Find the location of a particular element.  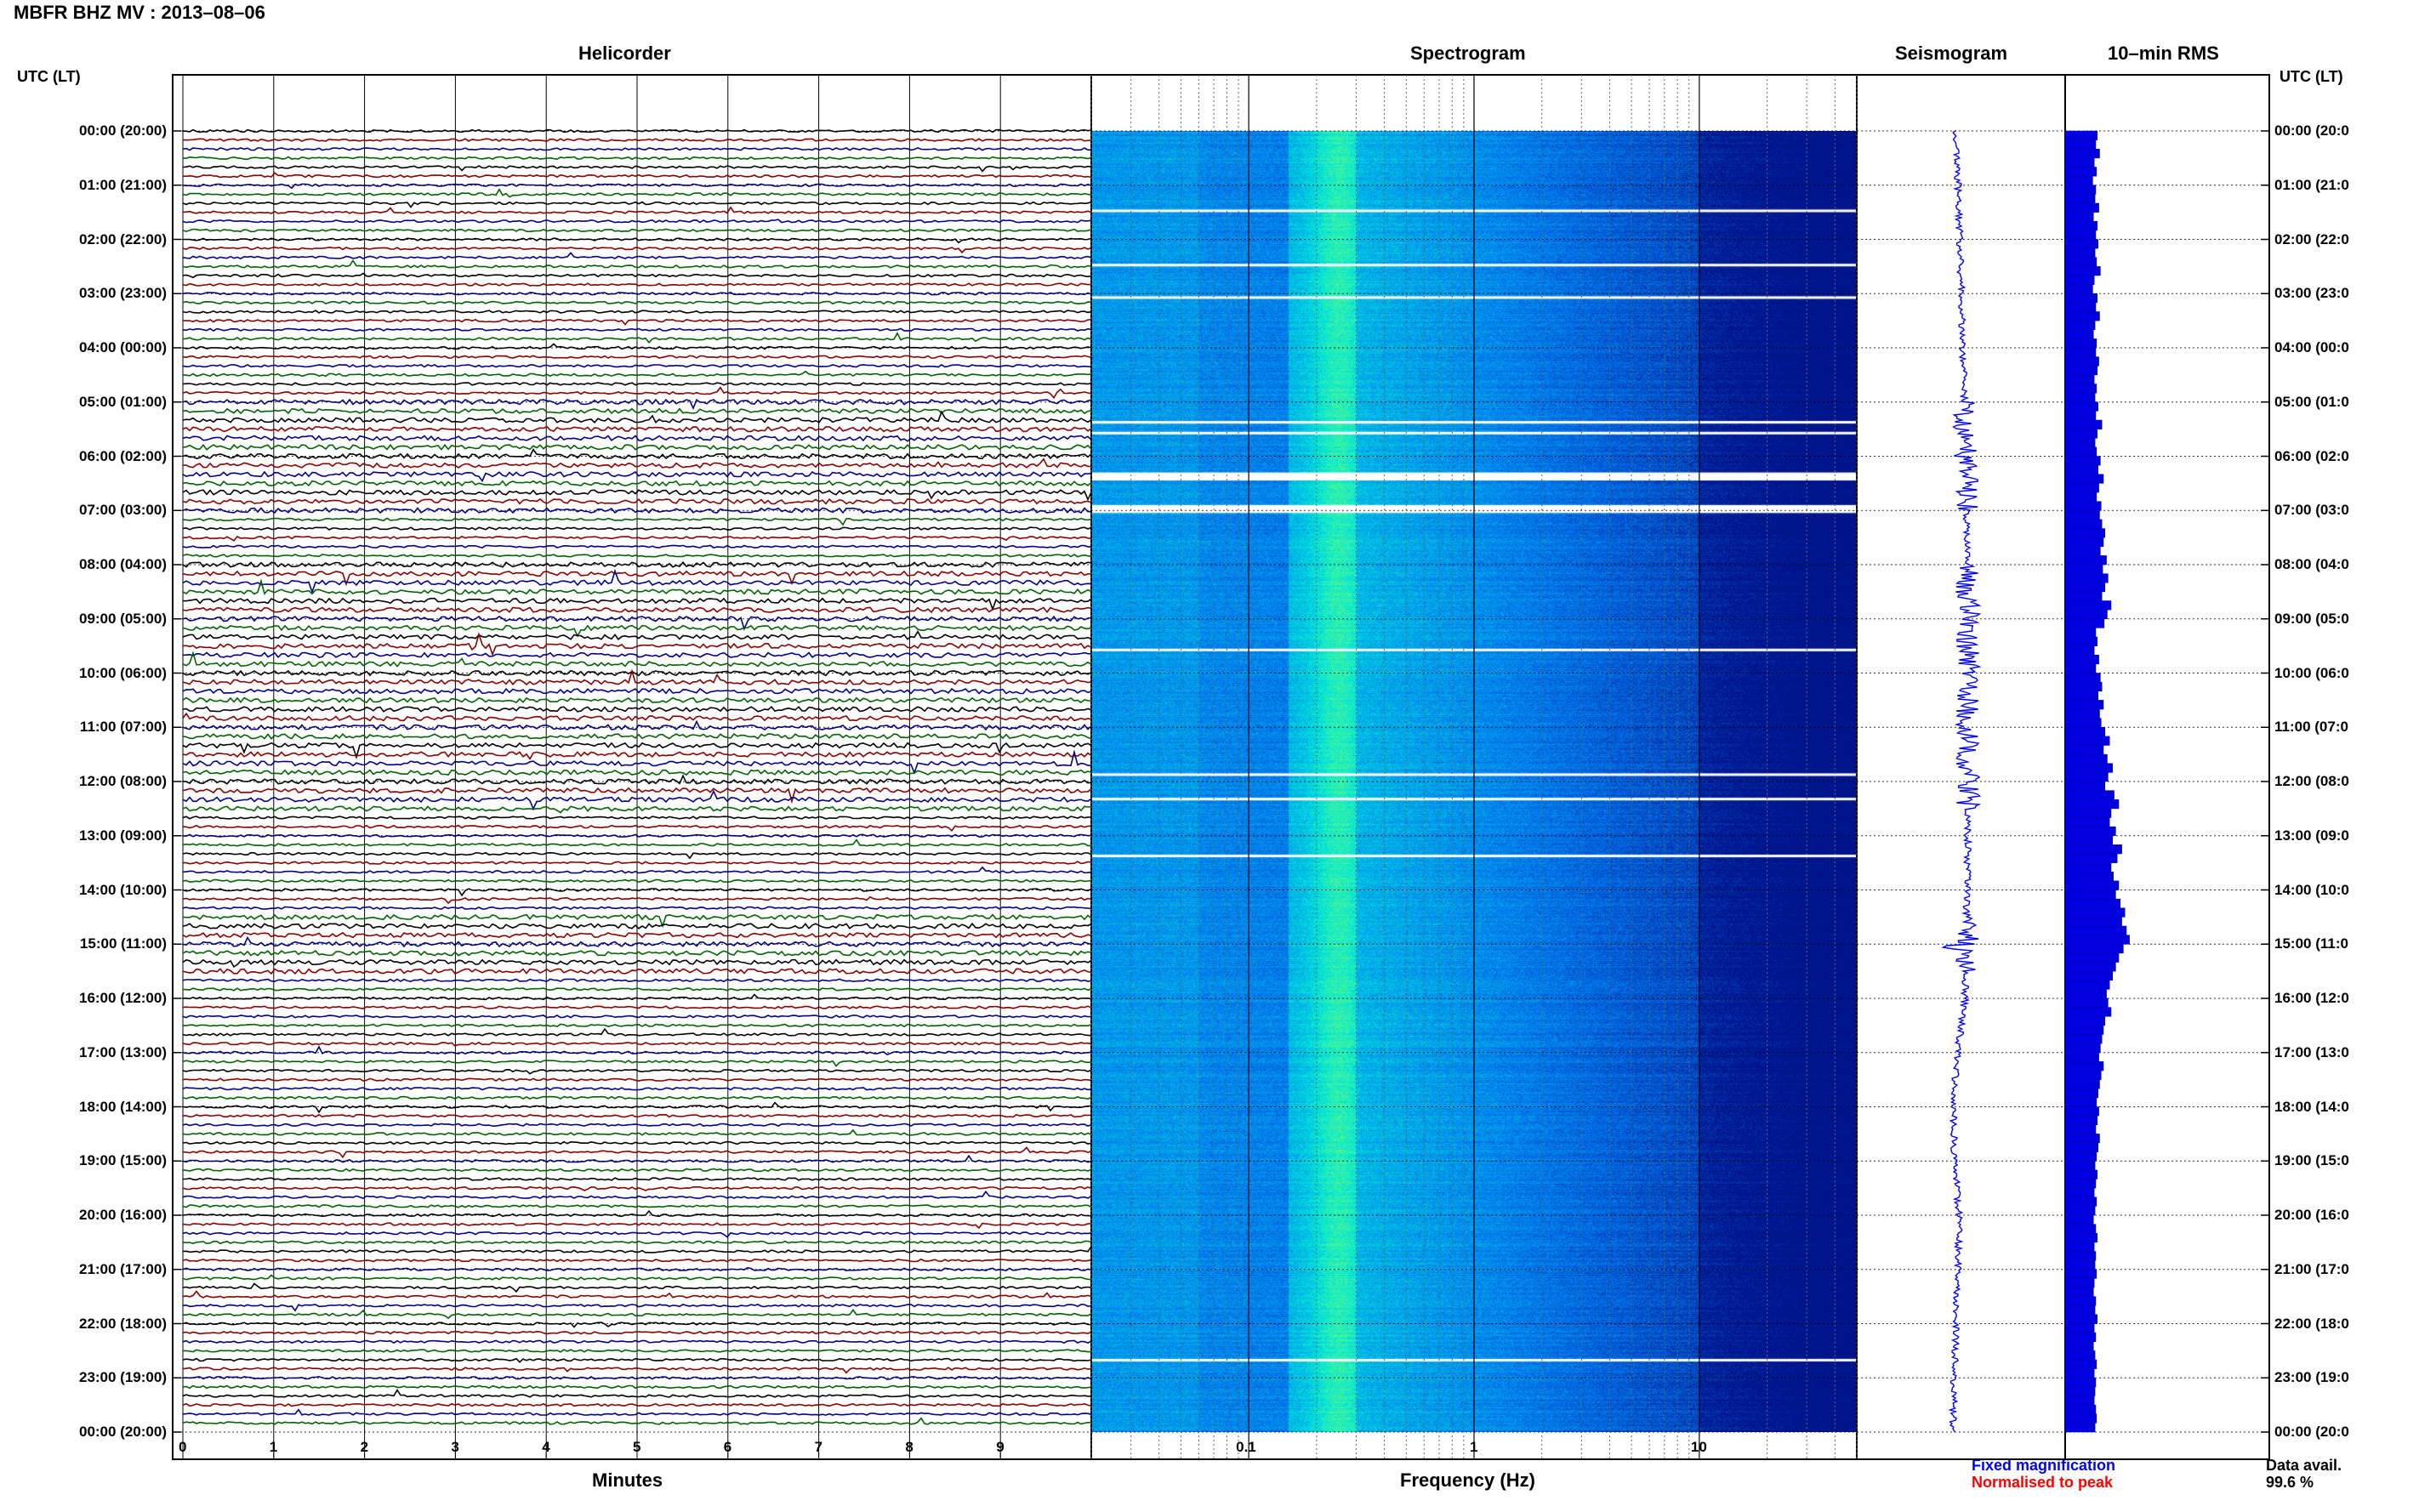

time-label-left: 06:00 (02:00) is located at coordinates (122, 455).